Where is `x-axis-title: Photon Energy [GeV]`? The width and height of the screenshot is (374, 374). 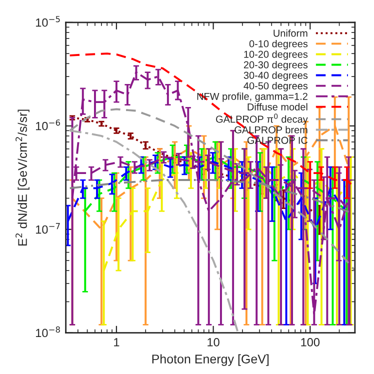 x-axis-title: Photon Energy [GeV] is located at coordinates (210, 360).